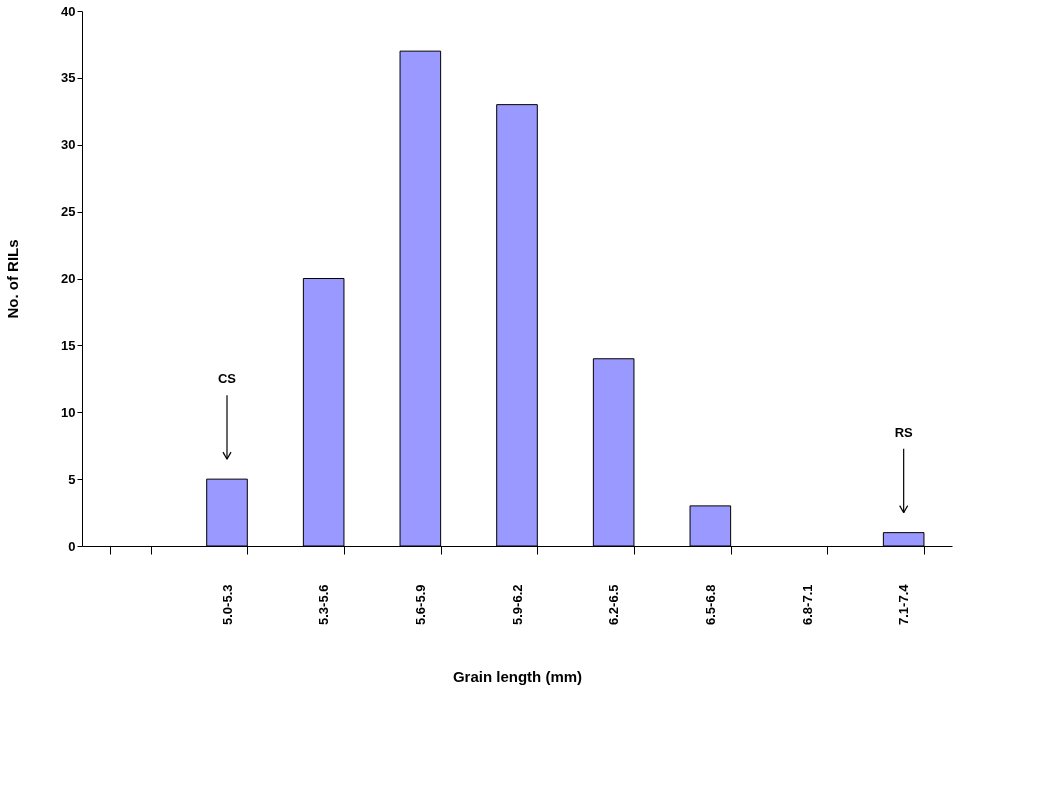  What do you see at coordinates (420, 604) in the screenshot?
I see `x-tick-label: 5.6-5.9` at bounding box center [420, 604].